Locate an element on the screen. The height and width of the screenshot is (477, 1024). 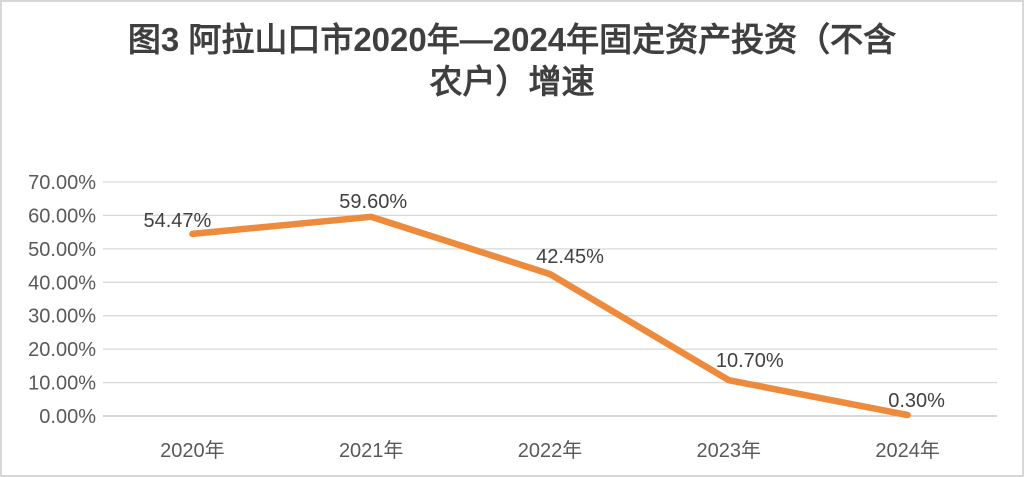
x-axis-tick-label: 2022年 is located at coordinates (550, 450).